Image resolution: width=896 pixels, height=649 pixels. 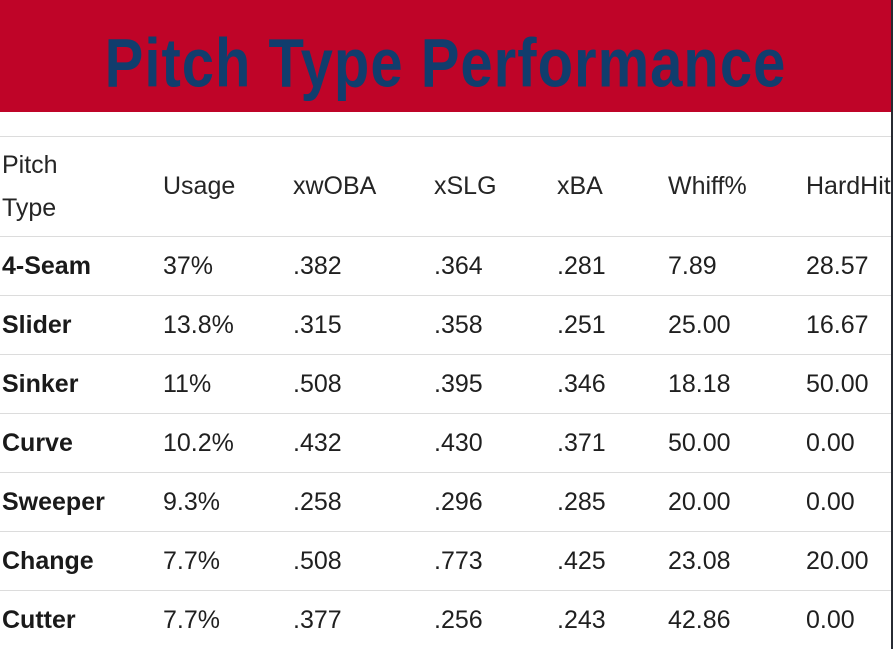 I want to click on column-header-xwoba: xwOBA, so click(x=359, y=186).